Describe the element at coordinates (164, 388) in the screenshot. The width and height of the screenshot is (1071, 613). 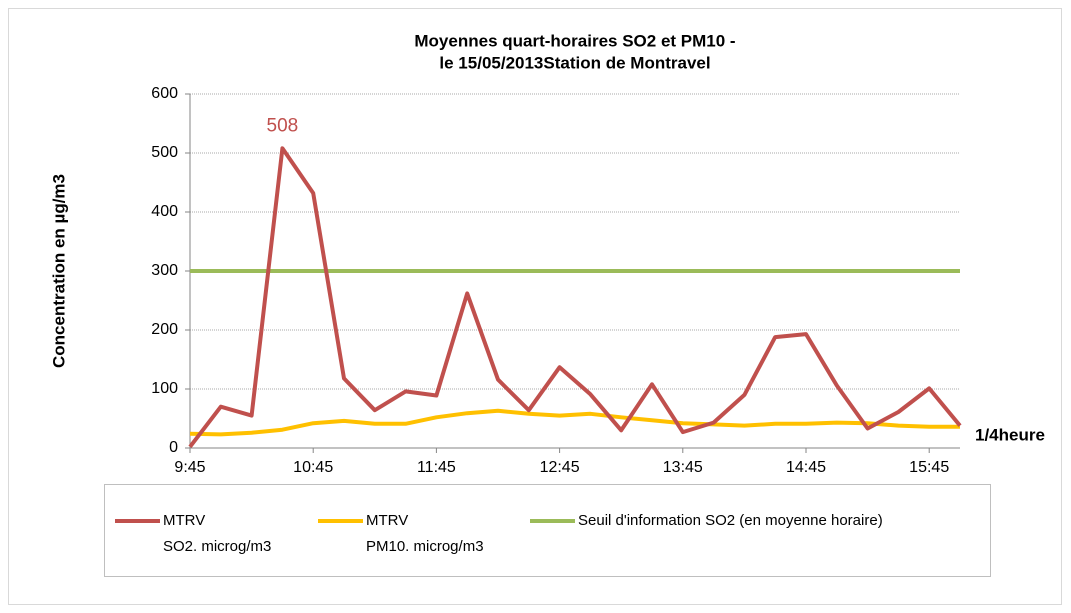
I see `y-tick-label: 100` at that location.